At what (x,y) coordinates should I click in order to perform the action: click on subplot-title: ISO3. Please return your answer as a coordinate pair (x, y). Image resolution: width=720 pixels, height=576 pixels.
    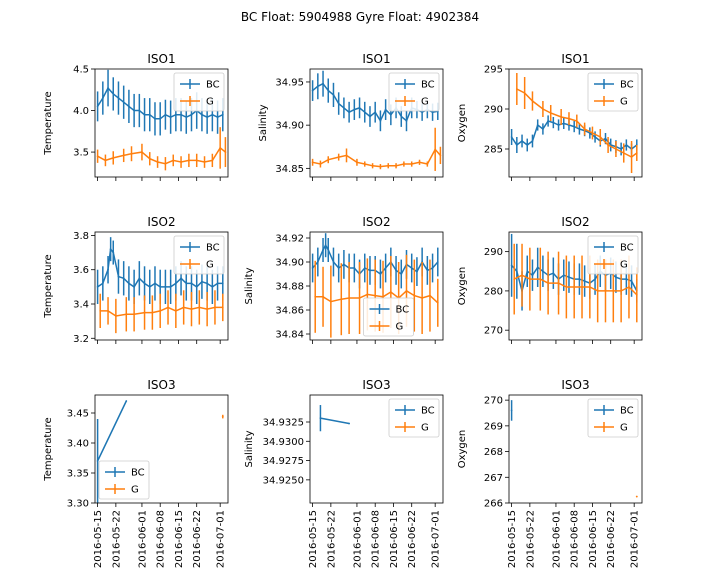
    Looking at the image, I should click on (376, 385).